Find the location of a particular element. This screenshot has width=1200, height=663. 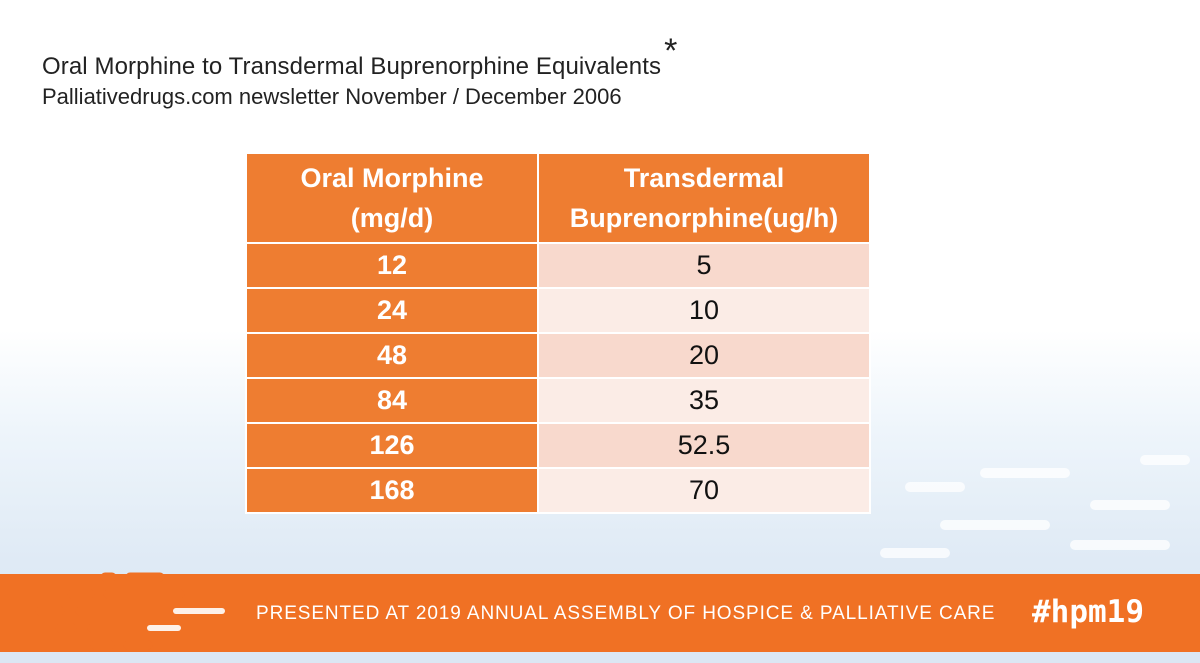

buprenorphine-cell: 10 is located at coordinates (704, 310).